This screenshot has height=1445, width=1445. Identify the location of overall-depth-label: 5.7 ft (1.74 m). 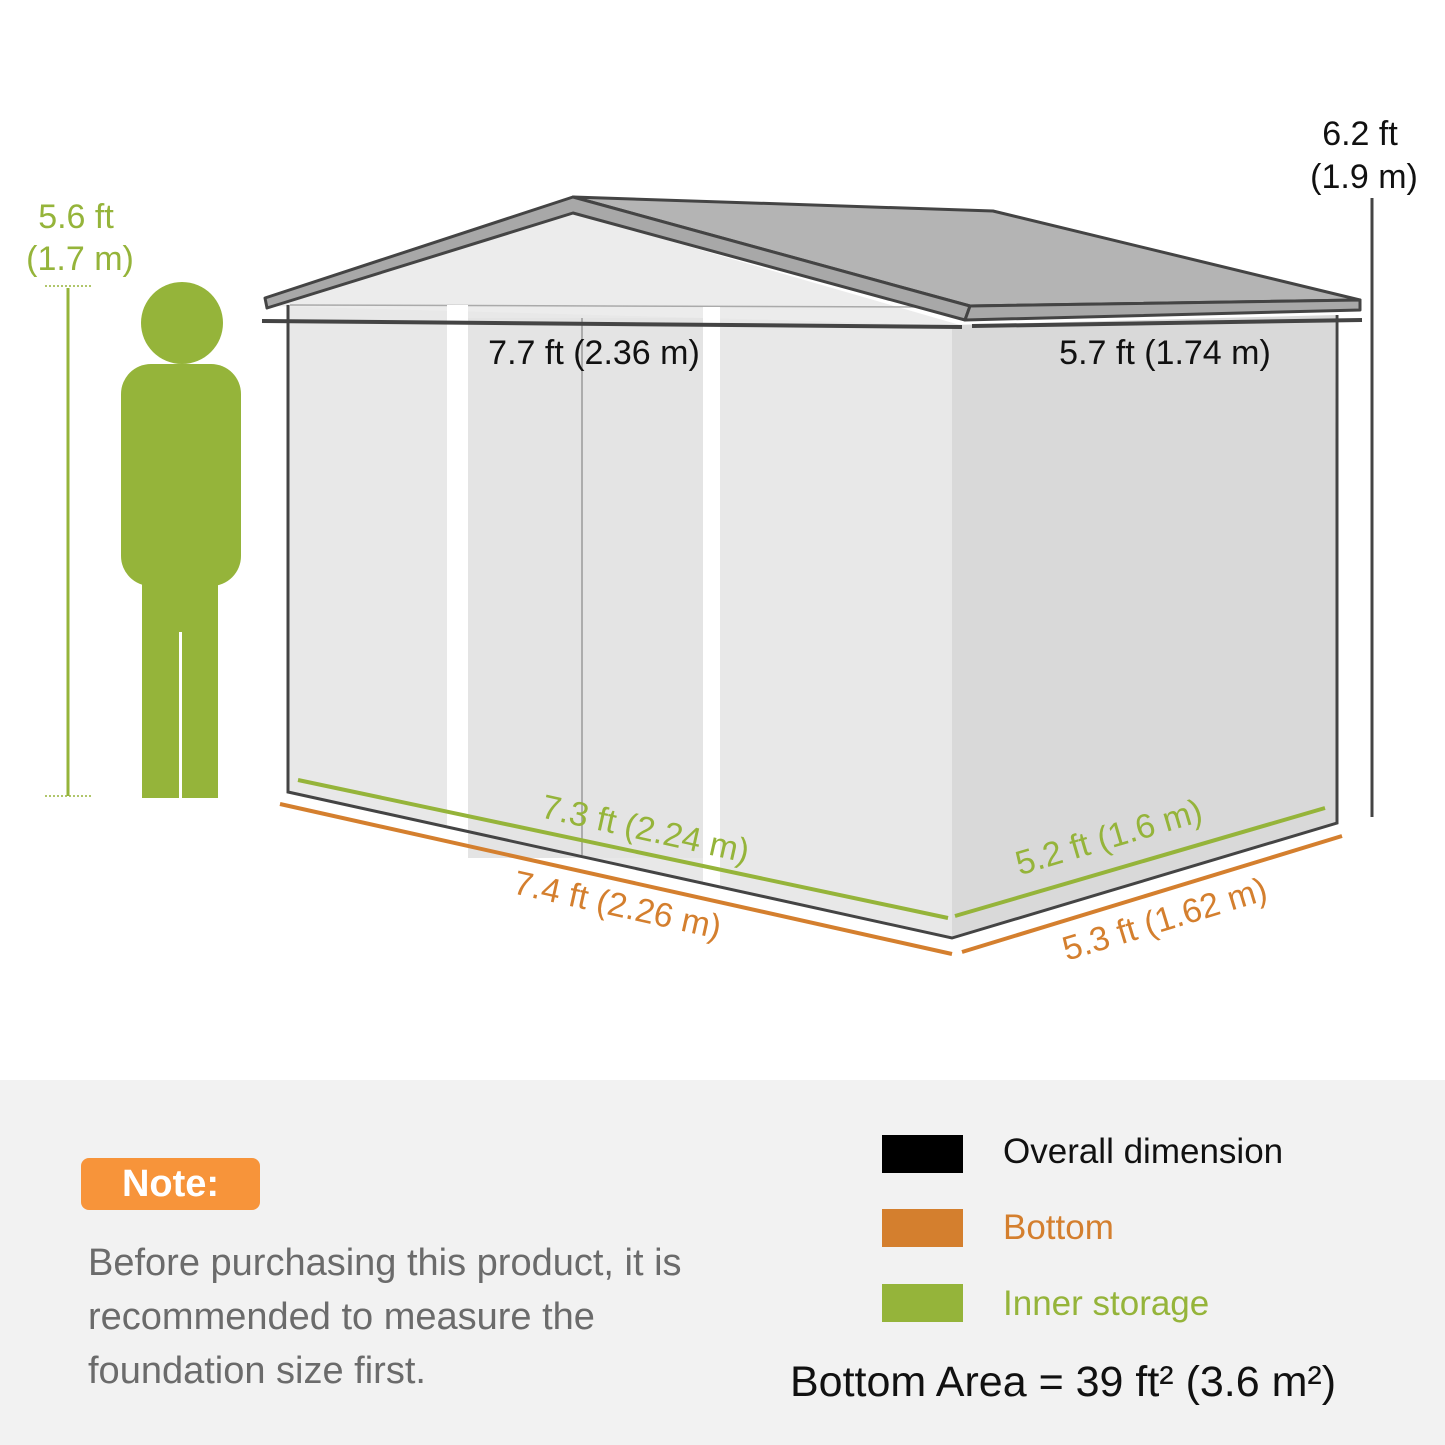
(1165, 353).